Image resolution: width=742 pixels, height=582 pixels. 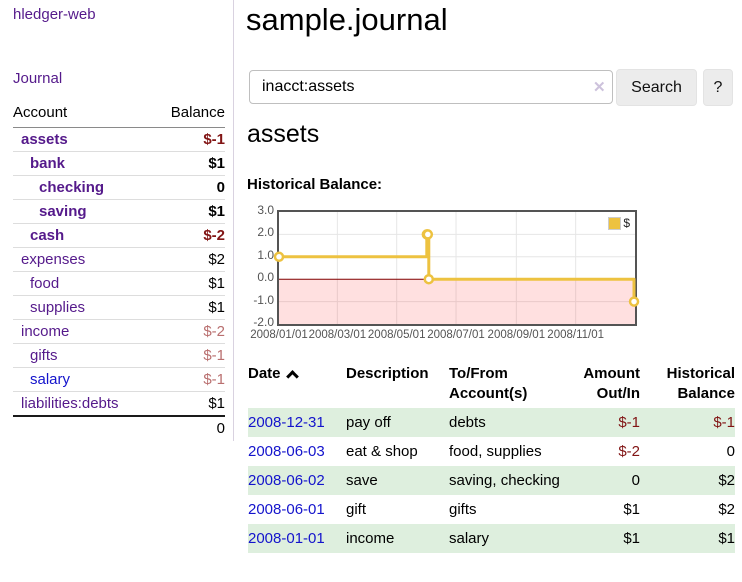 What do you see at coordinates (286, 509) in the screenshot?
I see `transaction-date-link: 2008-06-01` at bounding box center [286, 509].